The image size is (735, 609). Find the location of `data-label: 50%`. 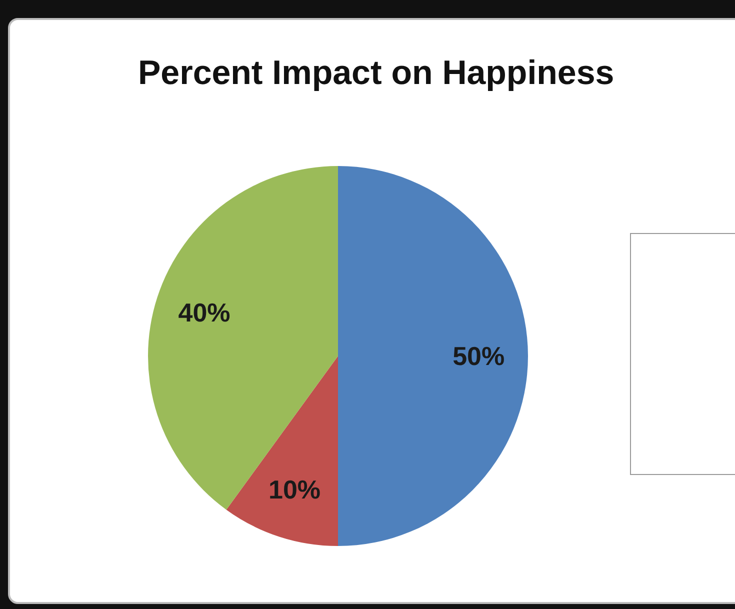

data-label: 50% is located at coordinates (478, 356).